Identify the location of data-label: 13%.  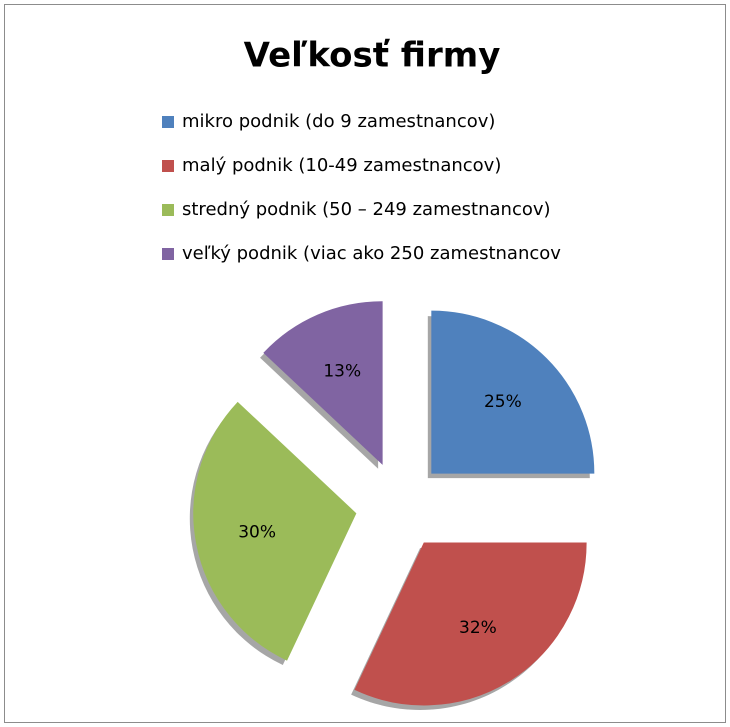
(342, 372).